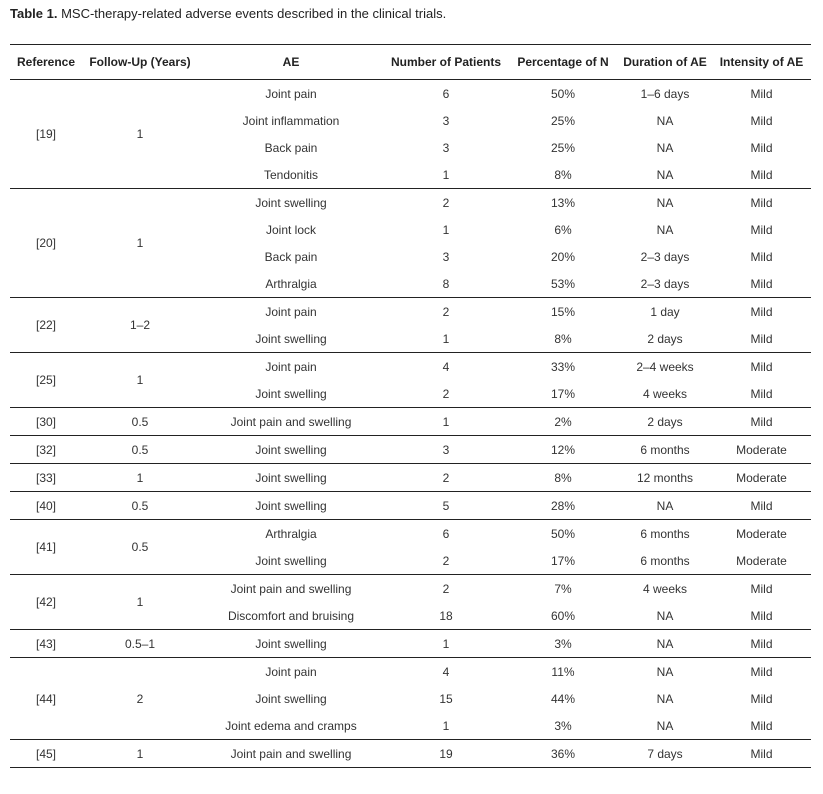  I want to click on percentage: 44%, so click(563, 698).